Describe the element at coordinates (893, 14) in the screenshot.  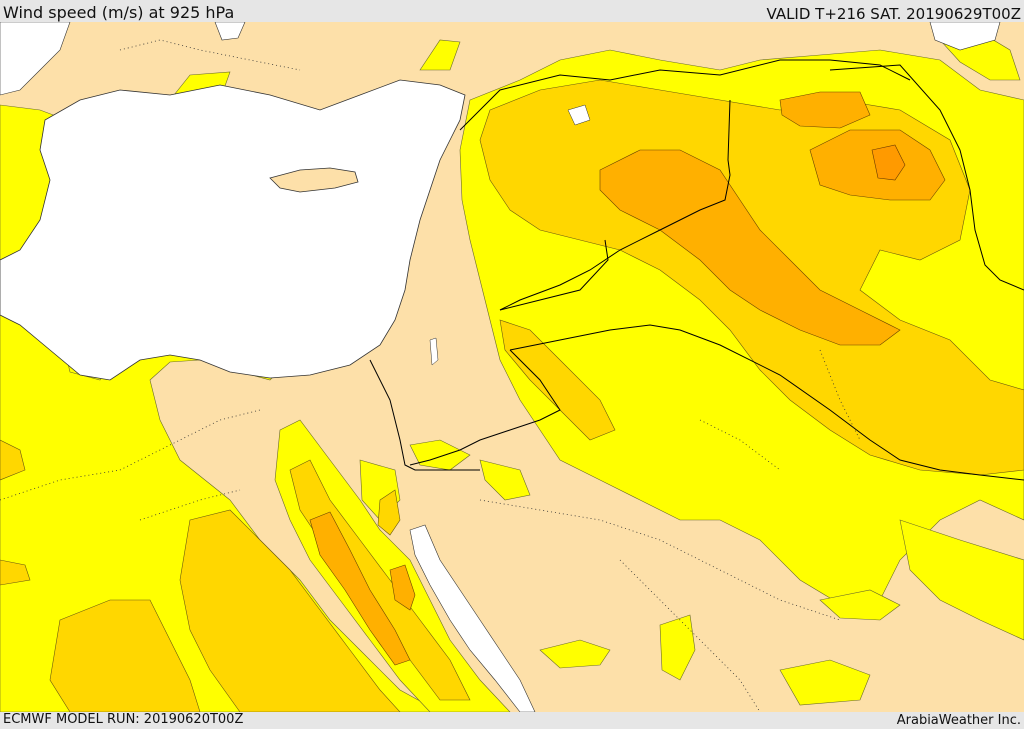
I see `valid-time-label: VALID T+216 SAT. 20190629T00Z` at that location.